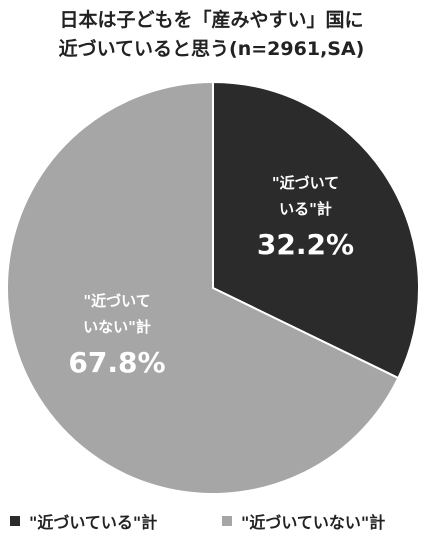  I want to click on legend-item-near: "近づいている"計, so click(83, 521).